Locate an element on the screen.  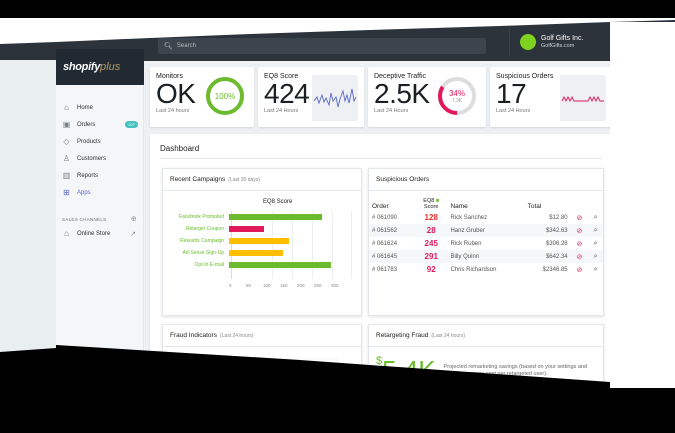
kpi-monitors: Monitors OK Last 24 hours 100% is located at coordinates (202, 97).